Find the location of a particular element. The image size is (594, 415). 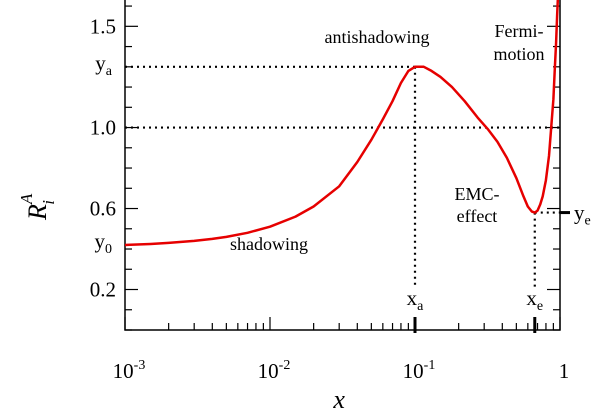

y-tick-label: 0.6 is located at coordinates (103, 209).